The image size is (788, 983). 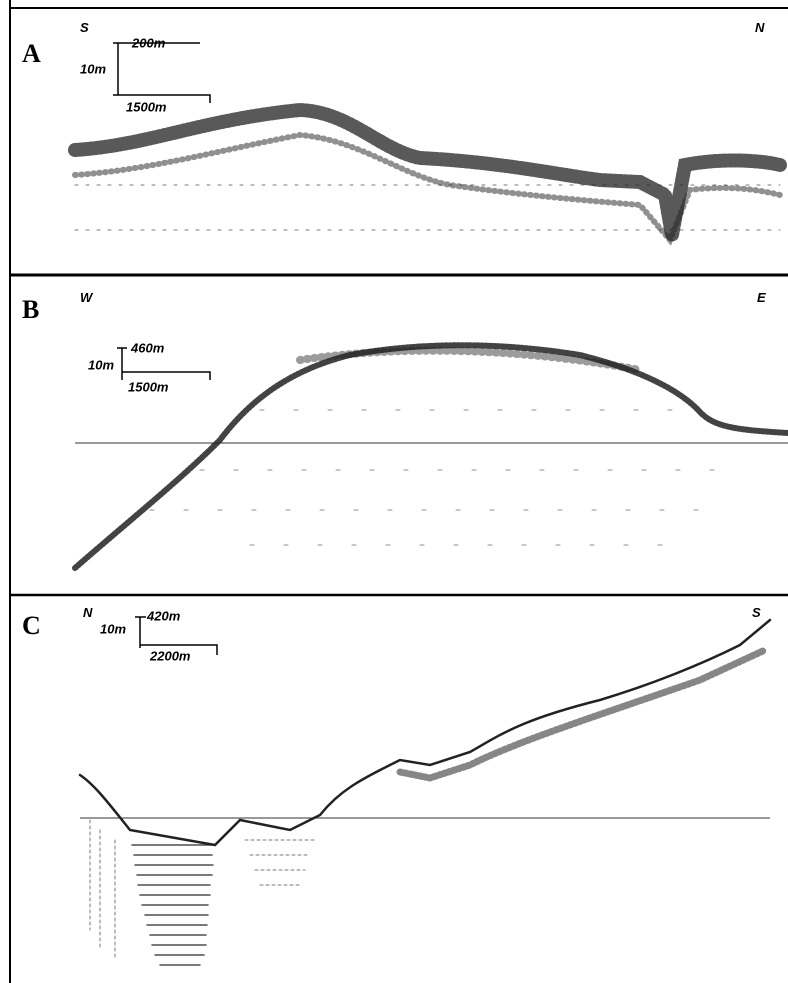 I want to click on direction-left: W, so click(x=87, y=297).